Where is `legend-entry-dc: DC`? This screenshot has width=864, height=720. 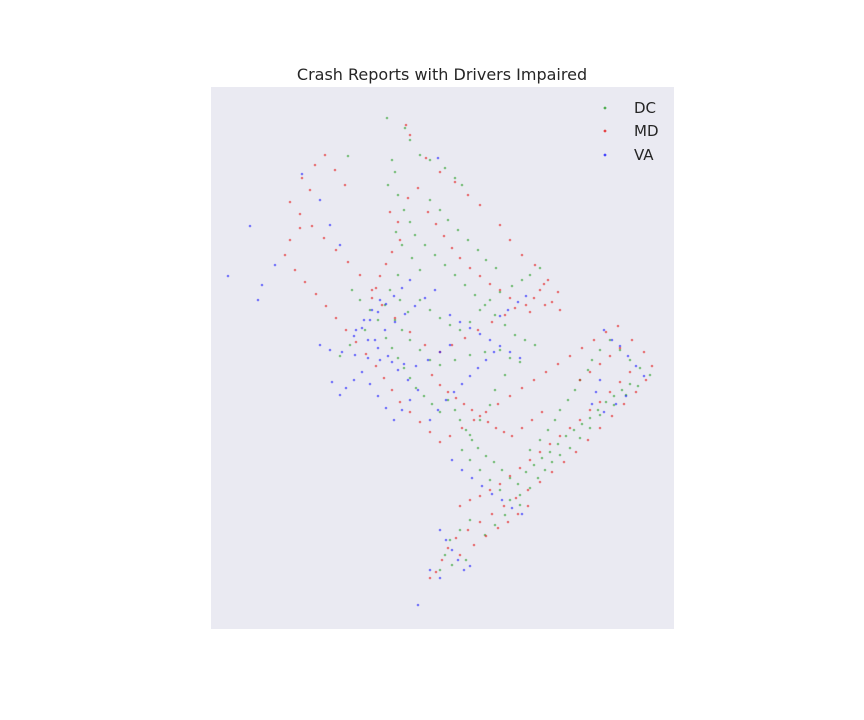
legend-entry-dc: DC is located at coordinates (629, 108).